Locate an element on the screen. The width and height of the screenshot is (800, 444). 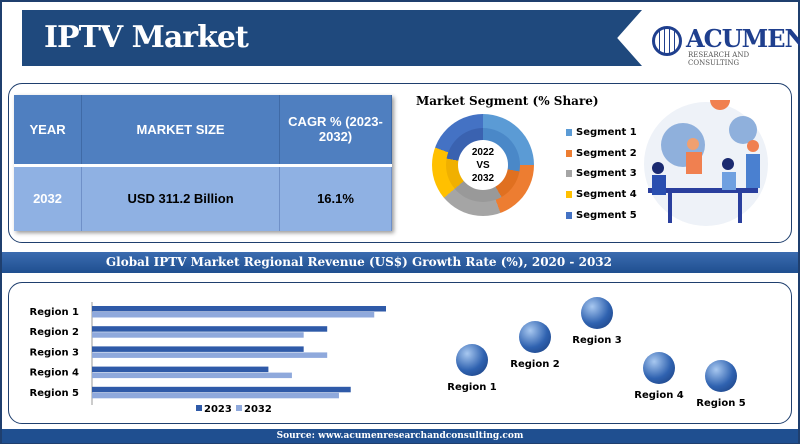
cell-year: 2032 is located at coordinates (48, 197).